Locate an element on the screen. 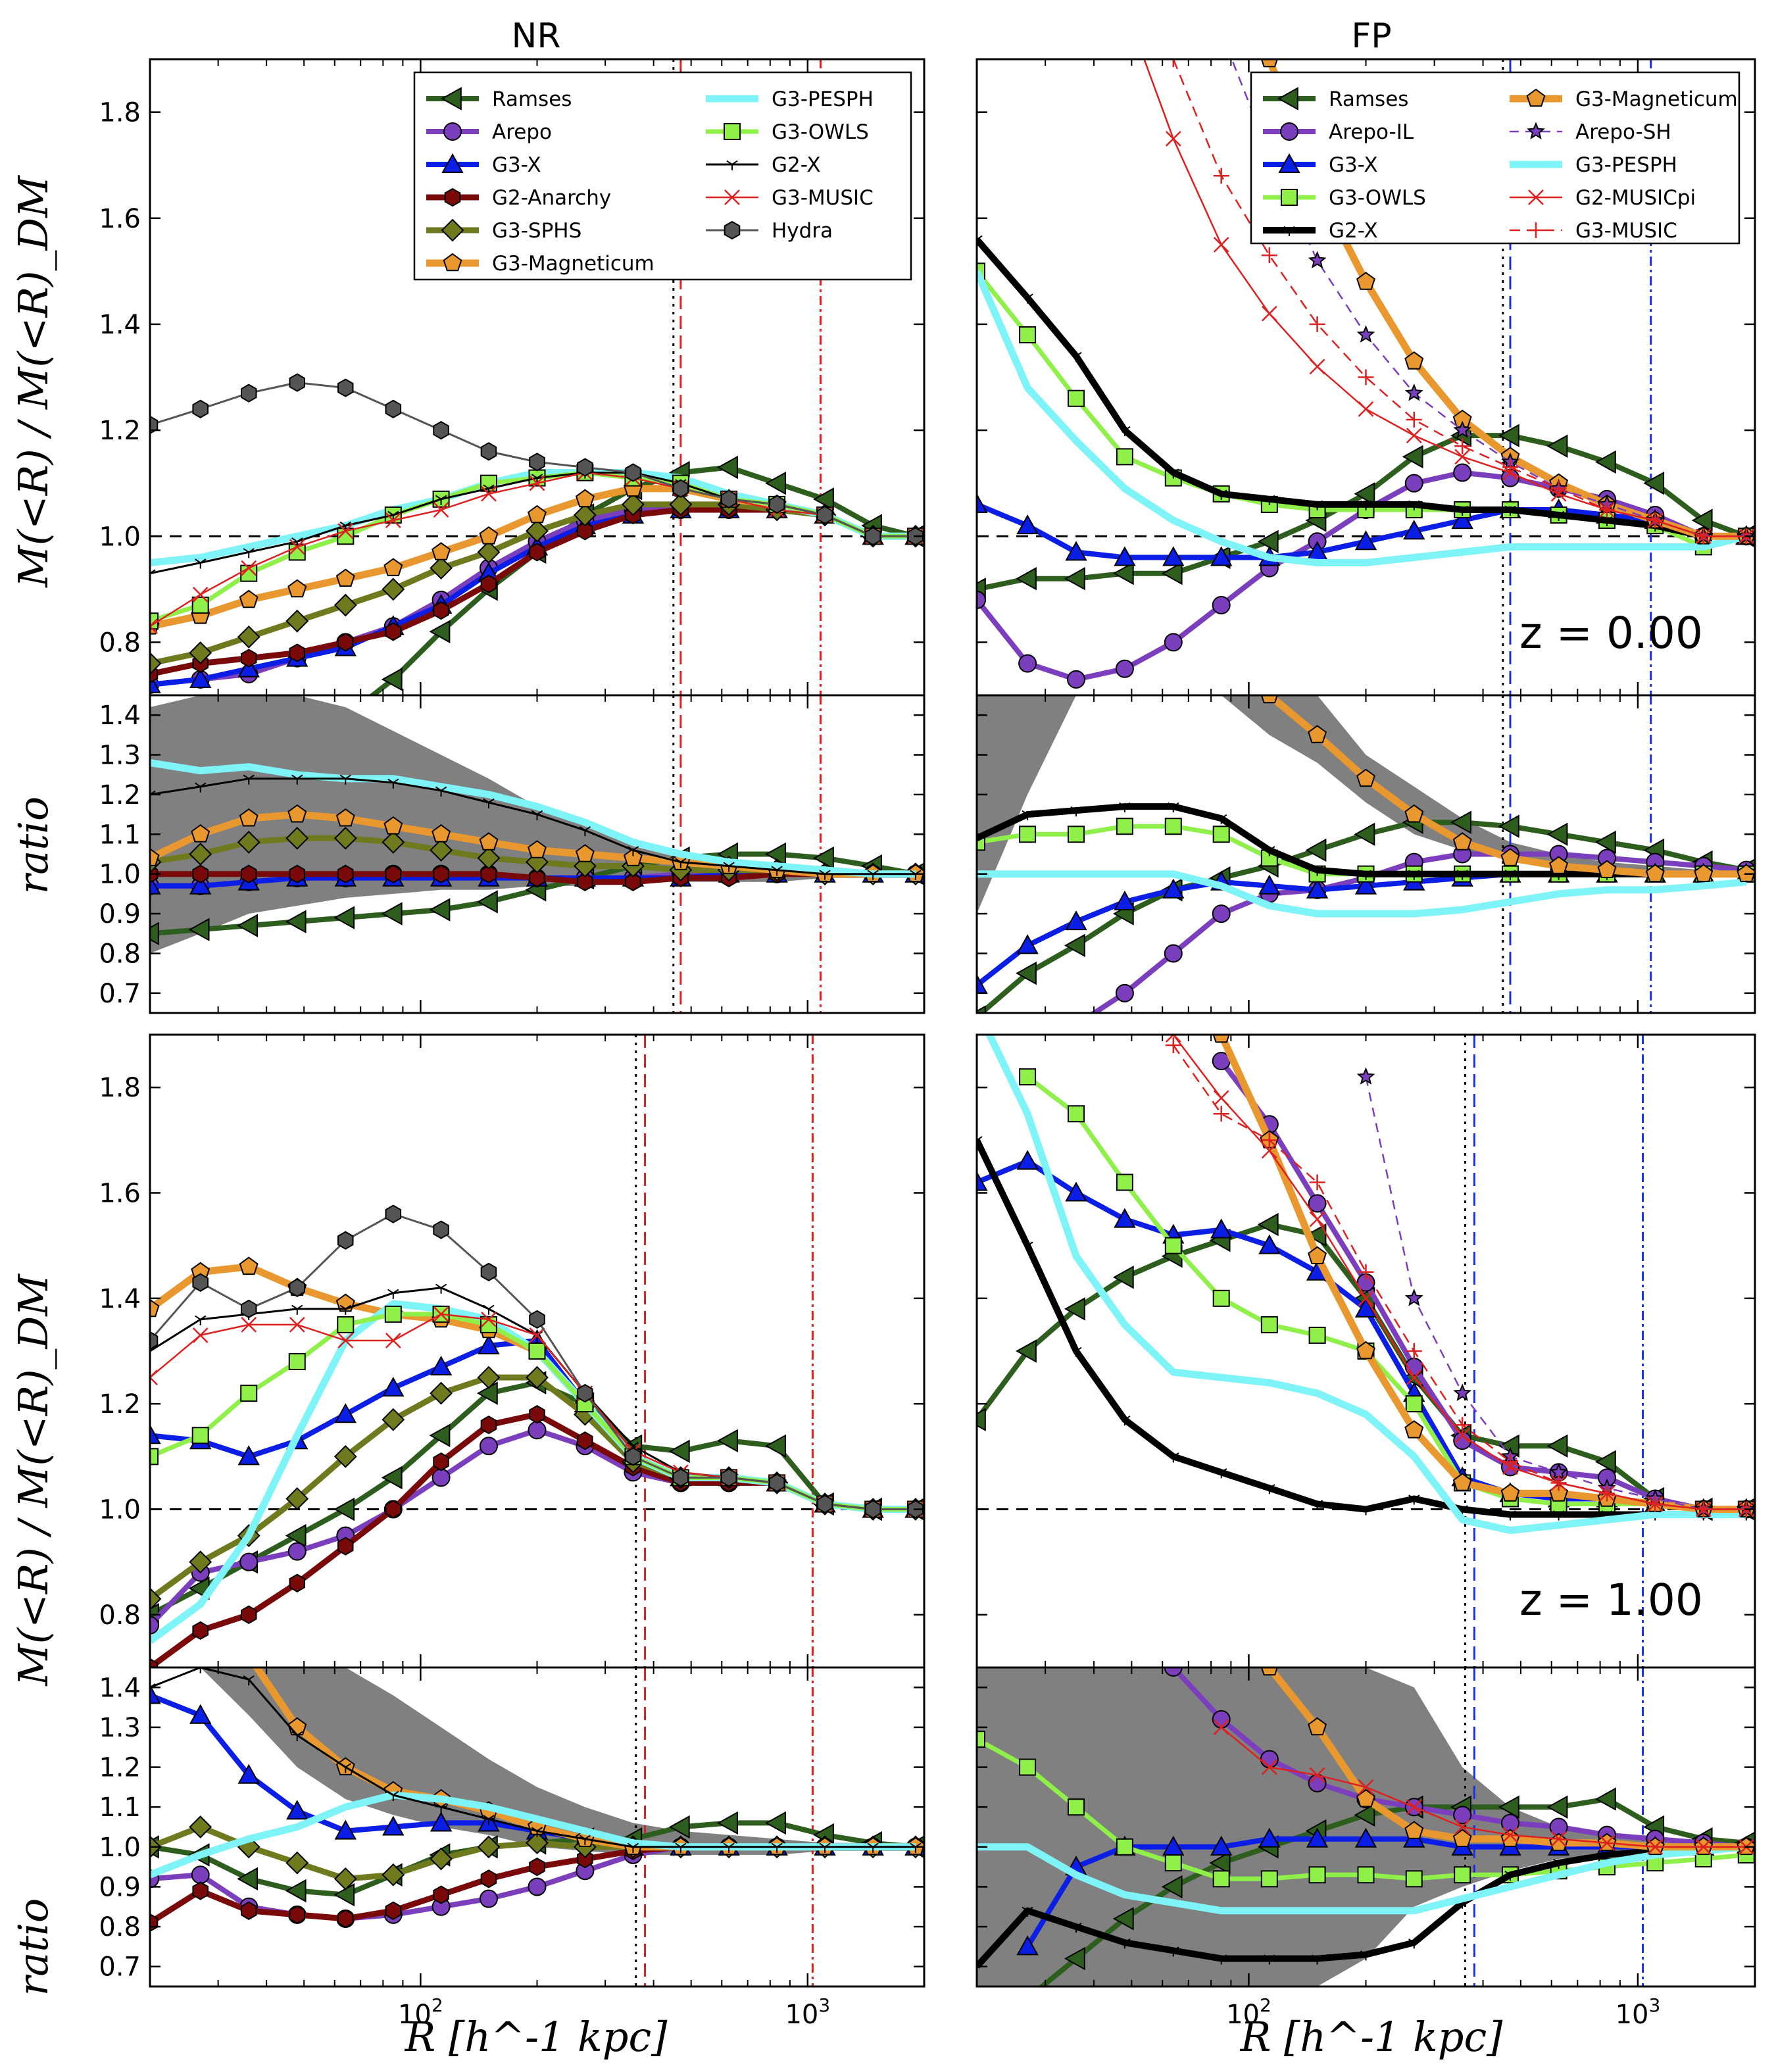 The width and height of the screenshot is (1776, 2072). series-markers-g3-owls is located at coordinates (1387, 1293).